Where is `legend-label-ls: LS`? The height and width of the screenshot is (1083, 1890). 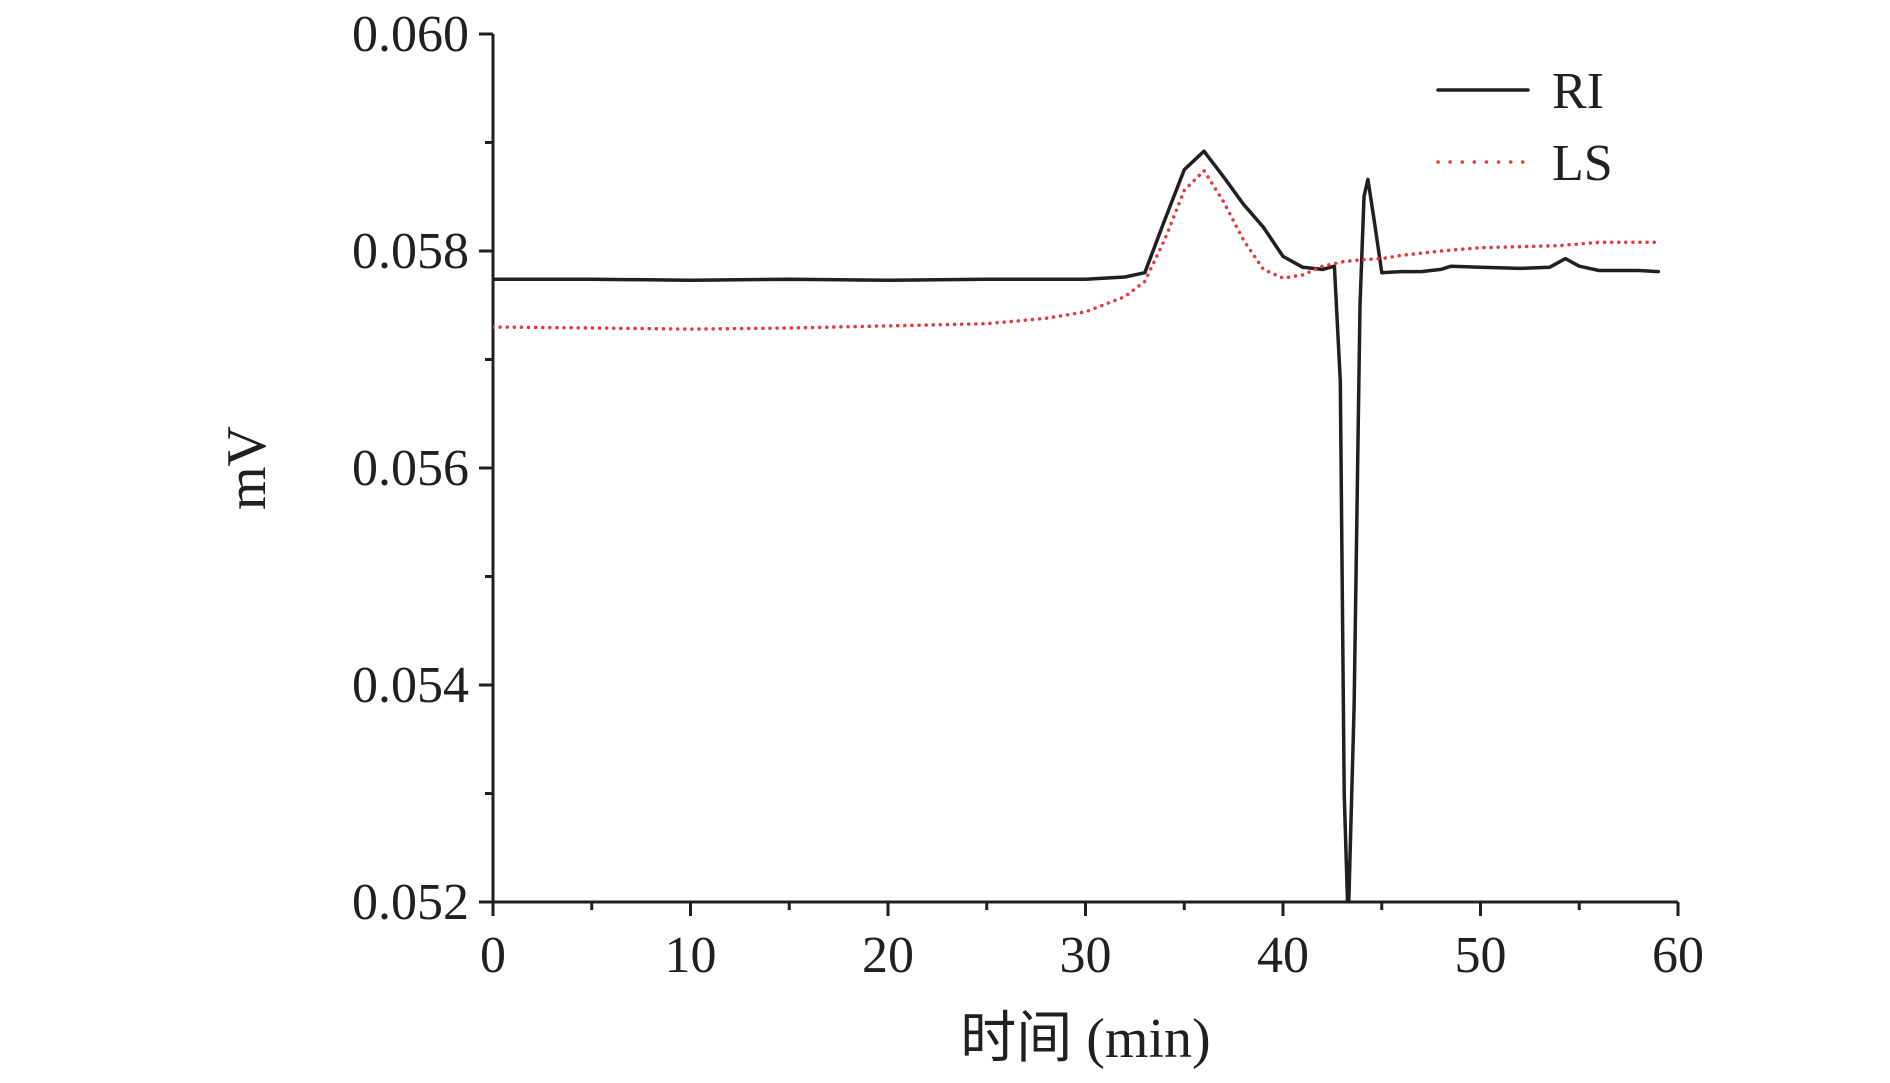
legend-label-ls: LS is located at coordinates (1582, 163).